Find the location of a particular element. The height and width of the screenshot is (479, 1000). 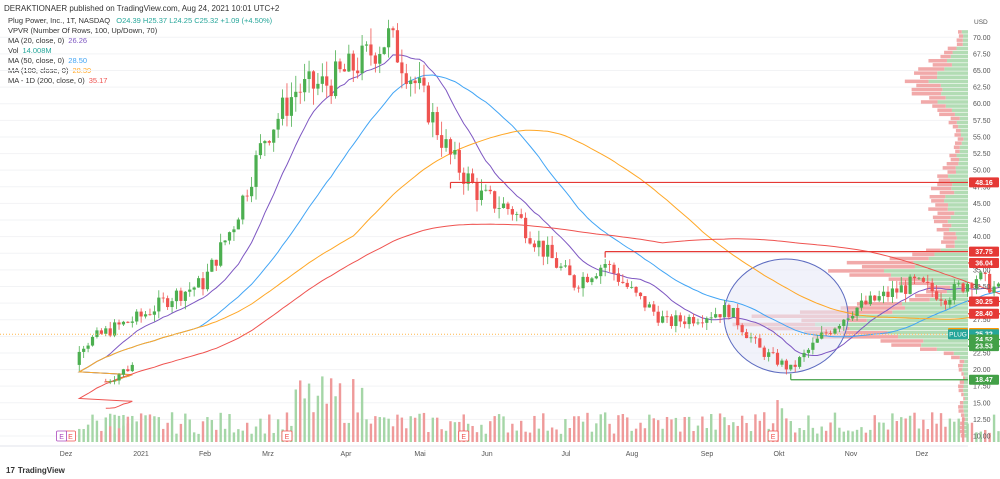

price-label: 23.53 is located at coordinates (984, 347).